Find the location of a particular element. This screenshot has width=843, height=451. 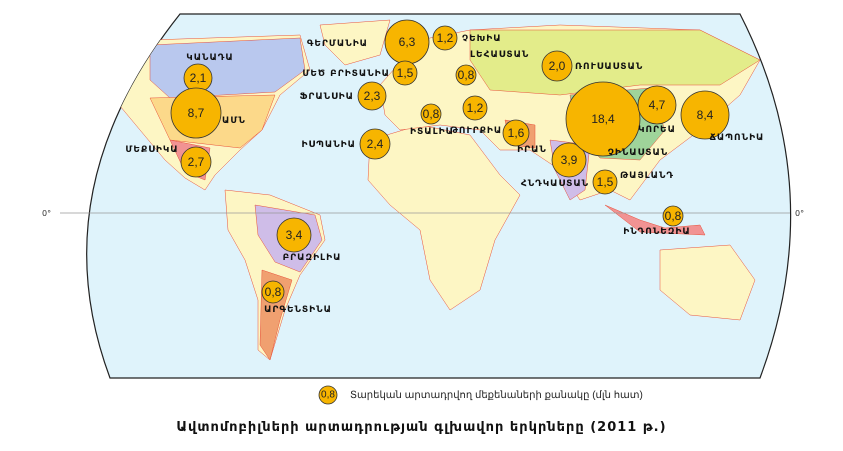

production-value: 2,1 is located at coordinates (198, 78).